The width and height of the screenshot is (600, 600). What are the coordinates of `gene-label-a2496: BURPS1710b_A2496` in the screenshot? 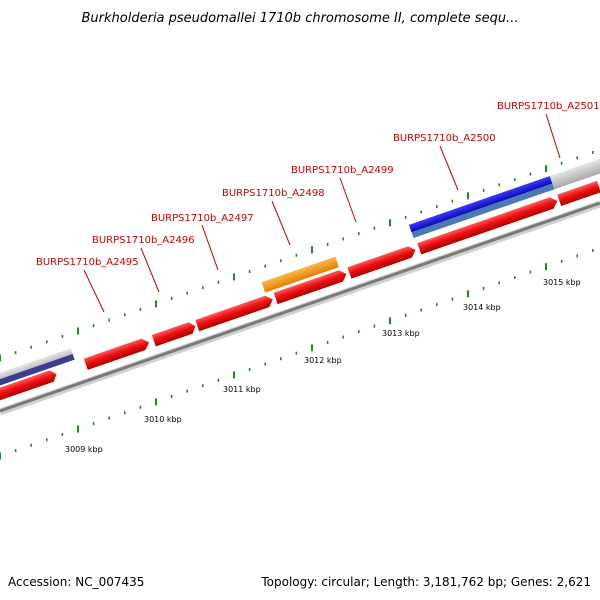 It's located at (143, 240).